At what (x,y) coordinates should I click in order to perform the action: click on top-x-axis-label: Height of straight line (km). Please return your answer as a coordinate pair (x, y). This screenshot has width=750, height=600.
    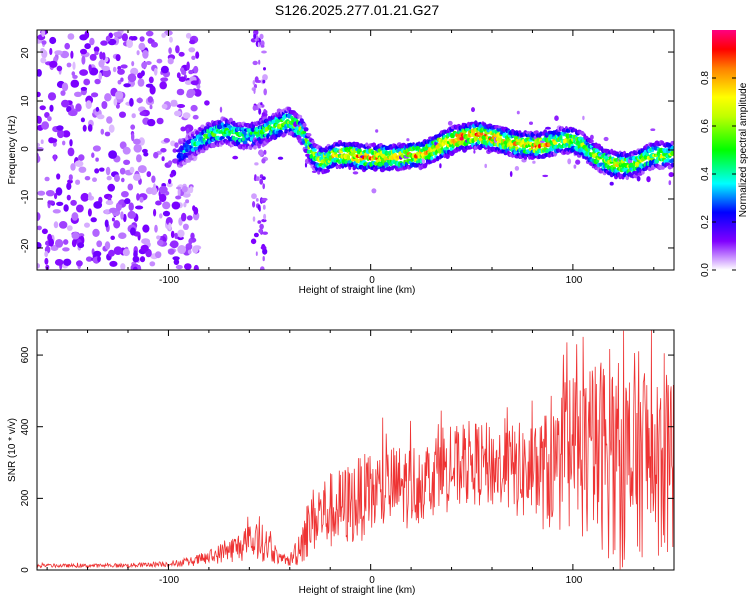
    Looking at the image, I should click on (357, 290).